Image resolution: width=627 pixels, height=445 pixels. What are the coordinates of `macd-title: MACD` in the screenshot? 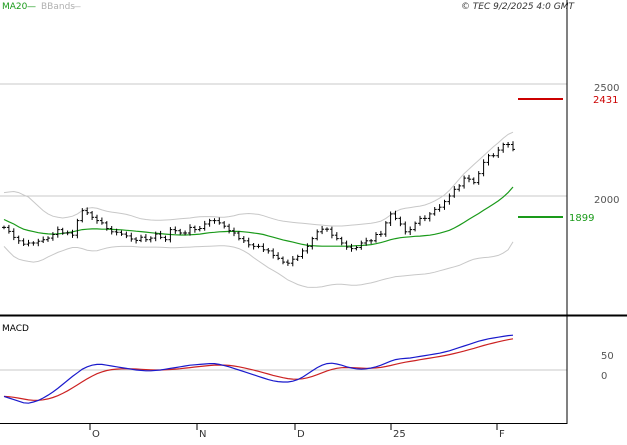 It's located at (15, 329).